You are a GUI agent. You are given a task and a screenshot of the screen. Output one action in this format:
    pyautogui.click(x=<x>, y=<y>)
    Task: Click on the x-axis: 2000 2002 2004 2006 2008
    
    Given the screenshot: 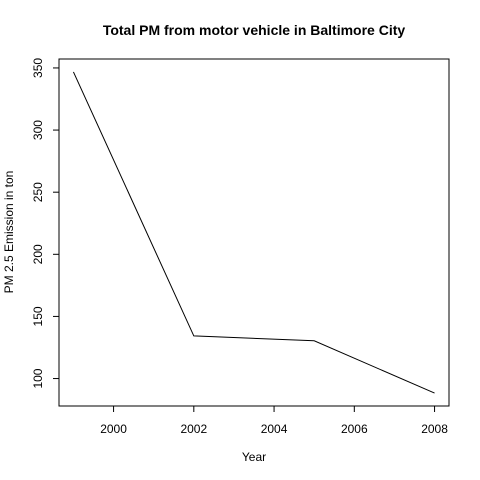 What is the action you would take?
    pyautogui.click(x=274, y=421)
    